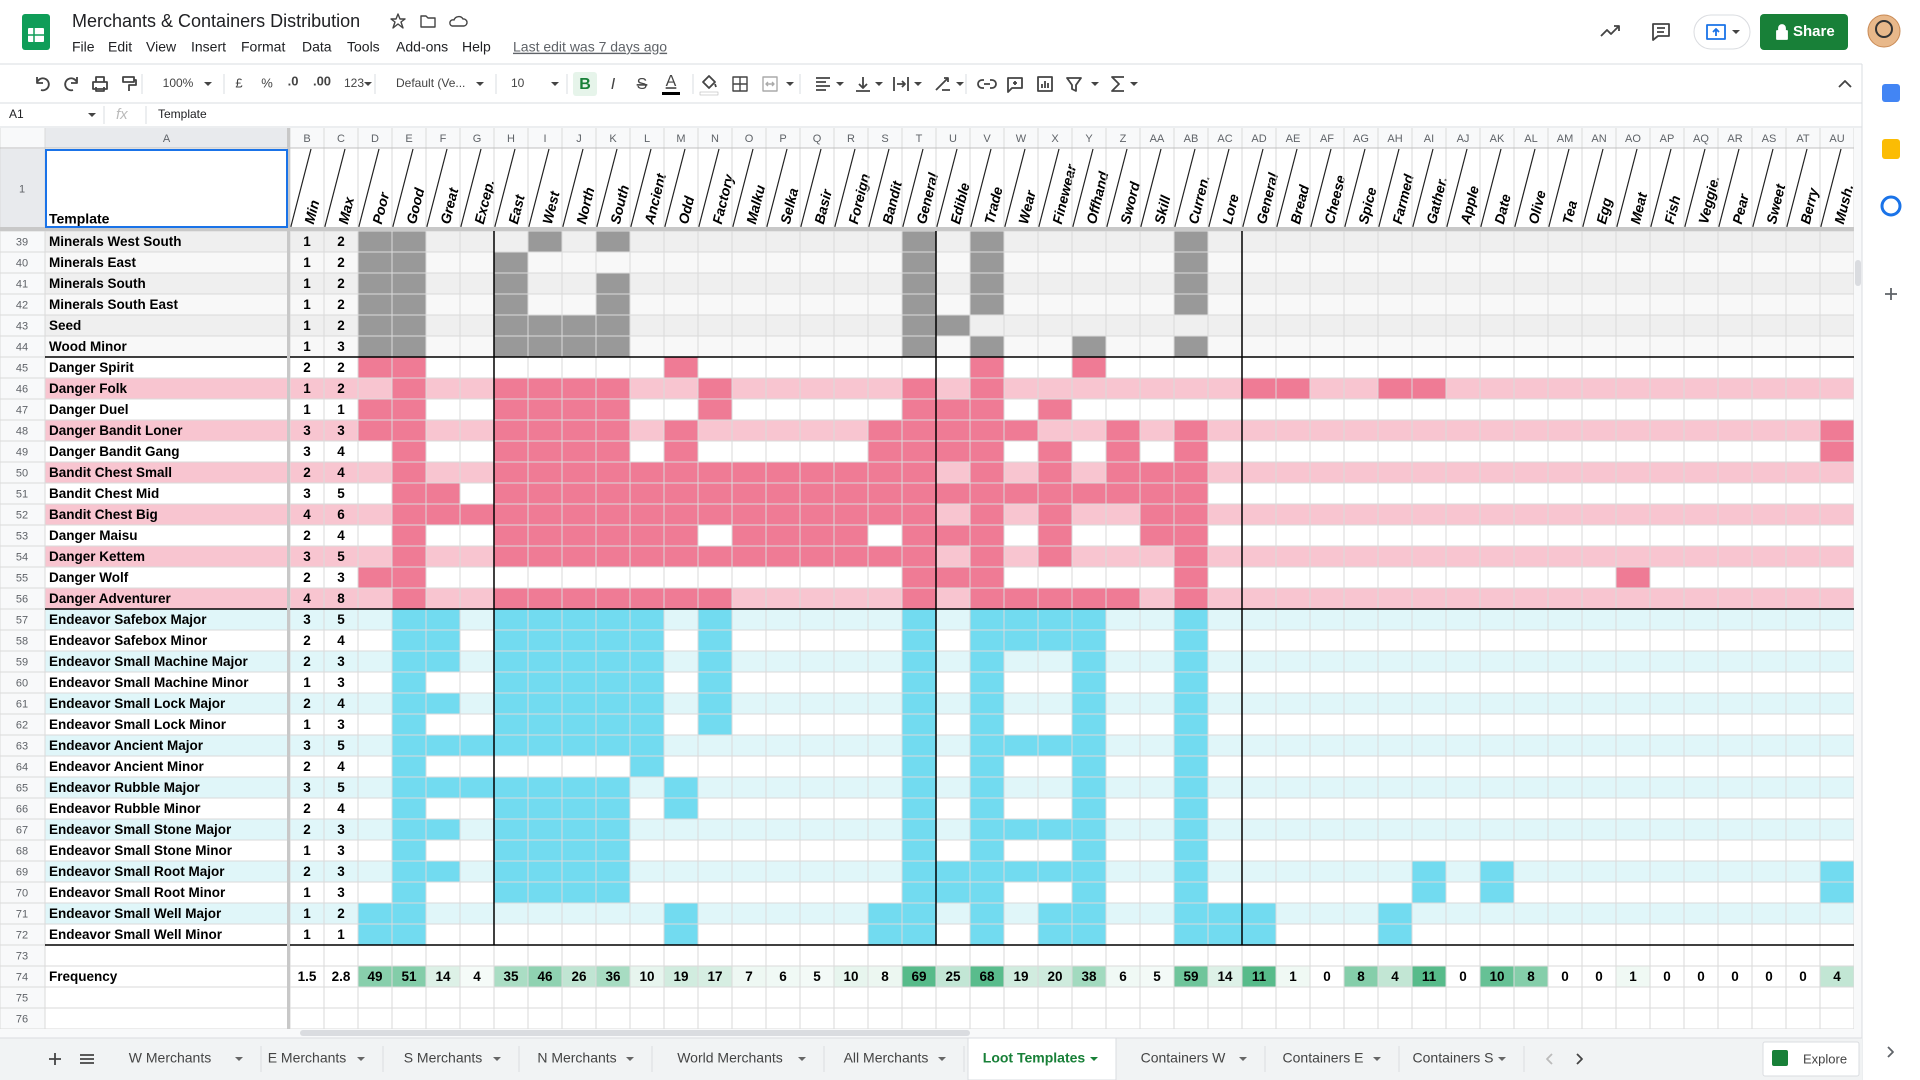 The width and height of the screenshot is (1920, 1080). What do you see at coordinates (1845, 84) in the screenshot?
I see `collapse-icon` at bounding box center [1845, 84].